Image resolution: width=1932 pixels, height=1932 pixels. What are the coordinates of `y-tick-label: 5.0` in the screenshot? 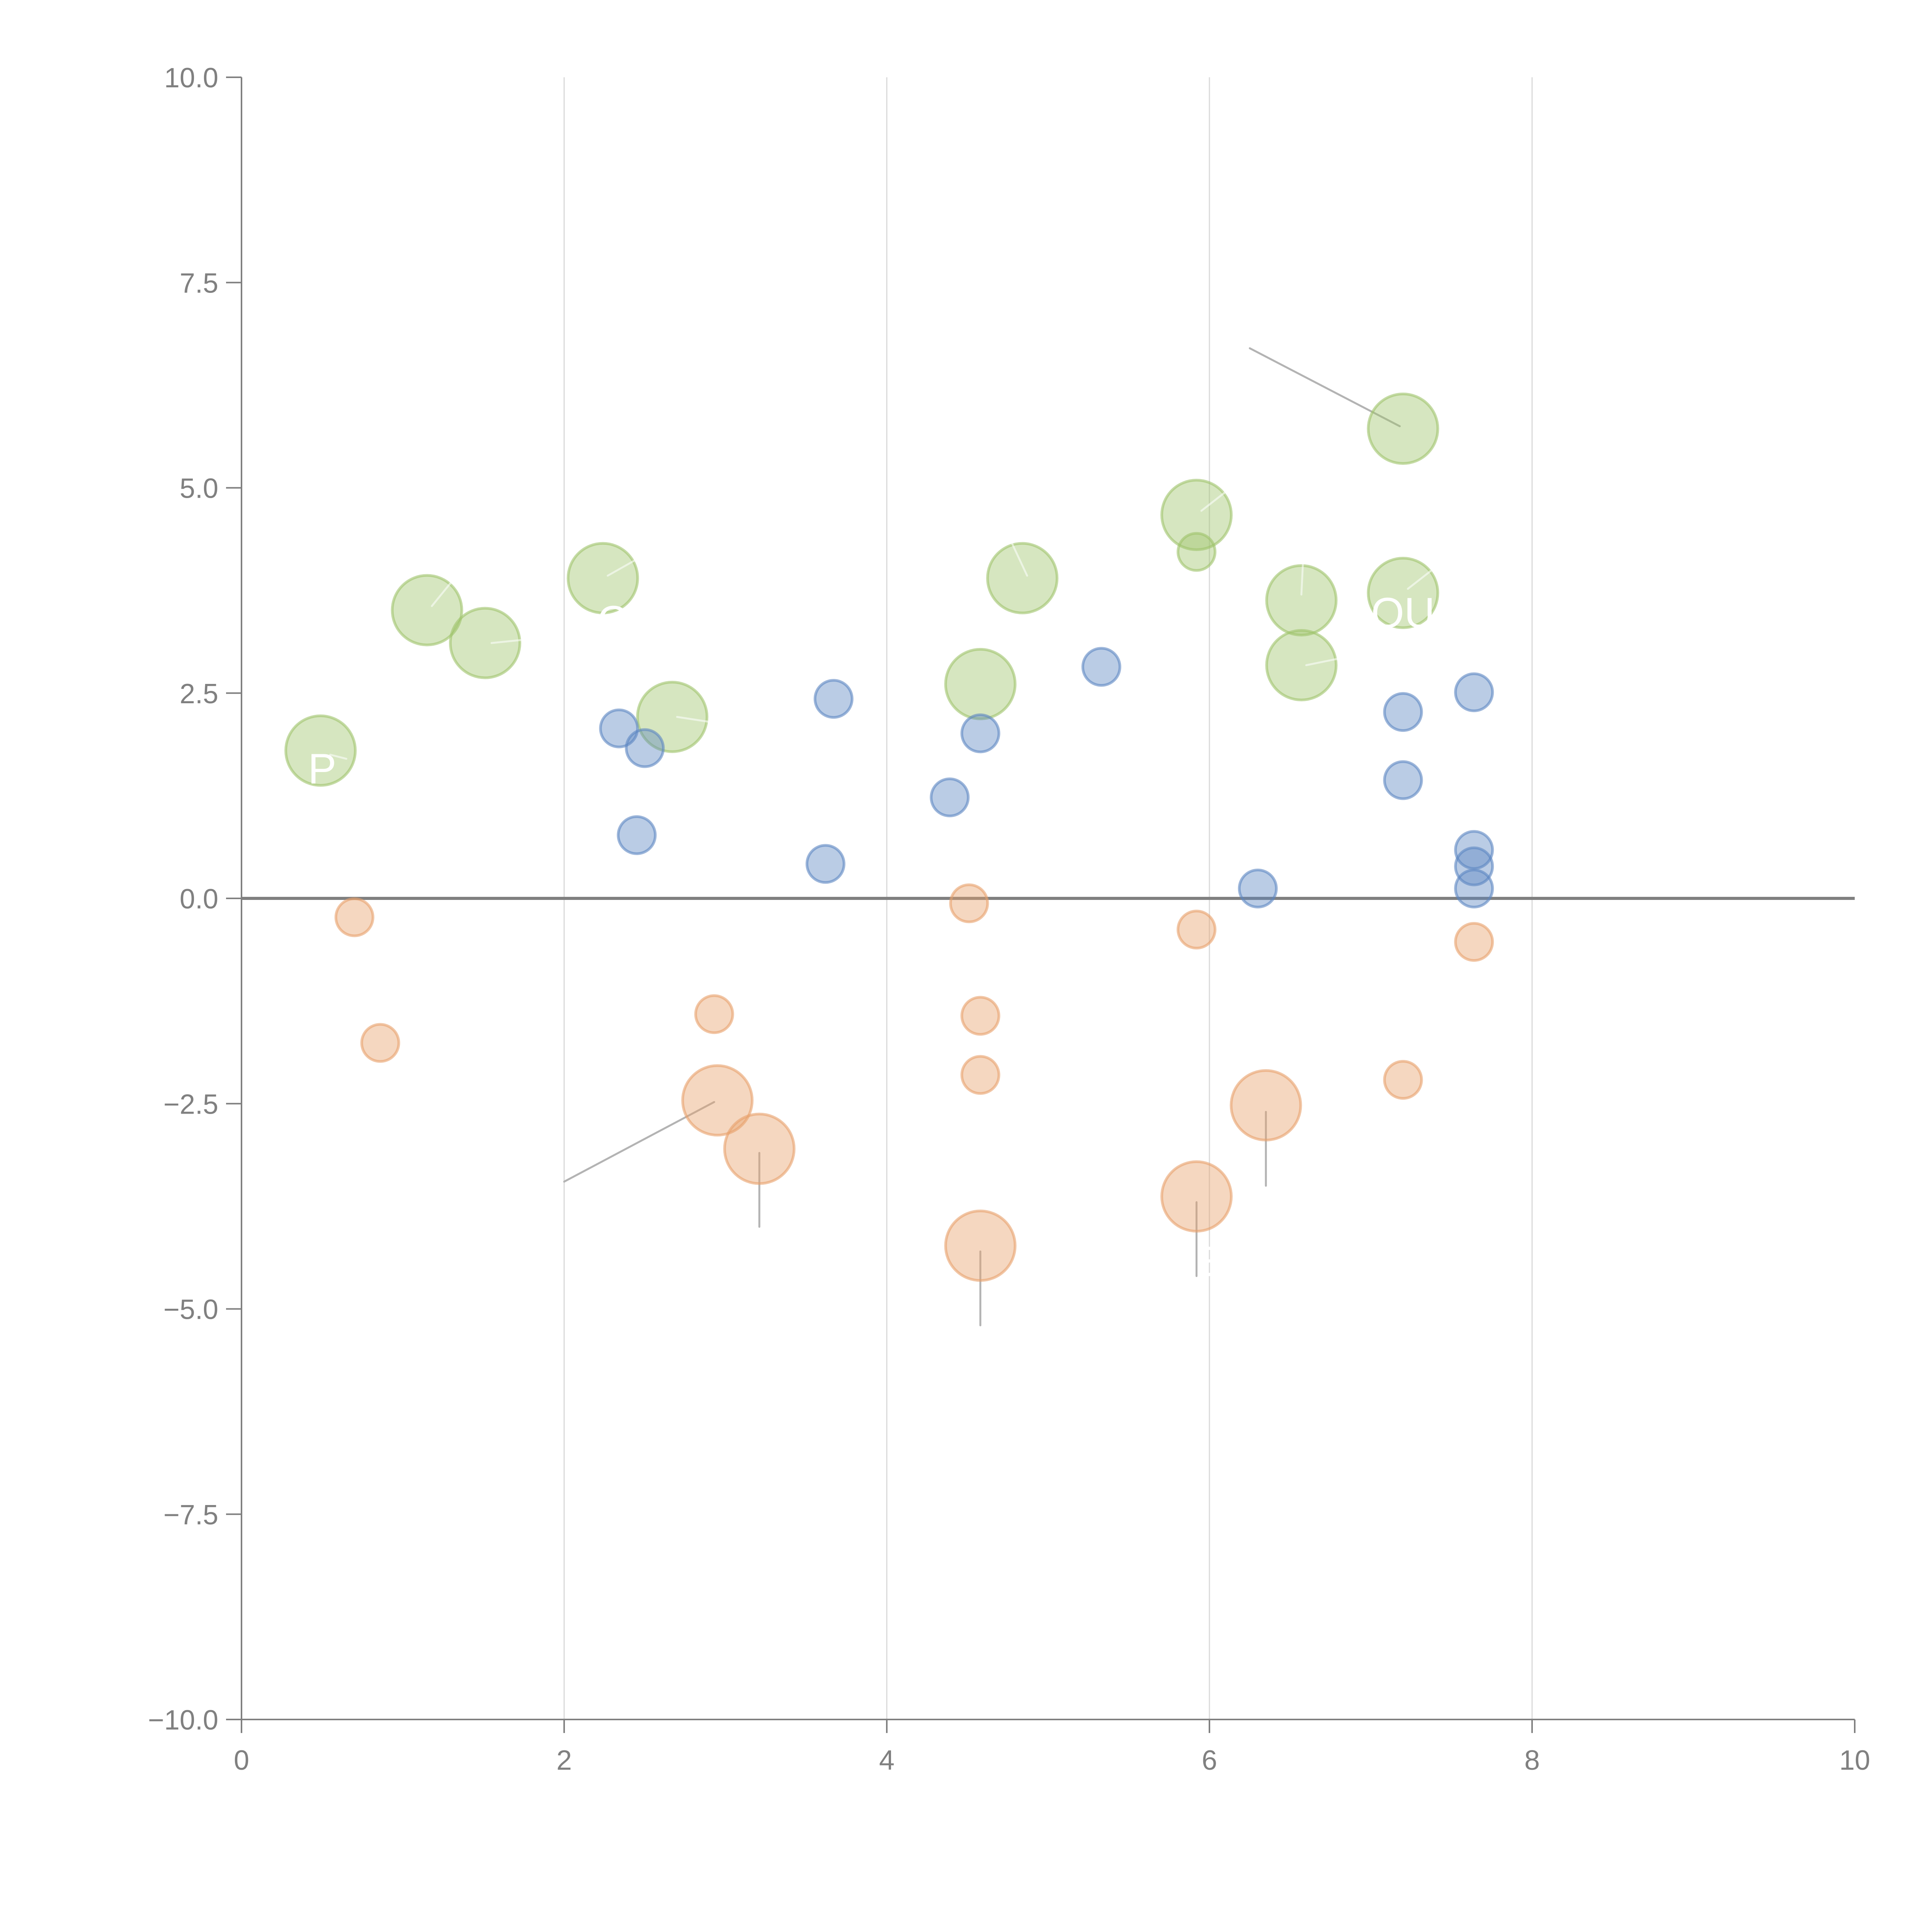 It's located at (199, 489).